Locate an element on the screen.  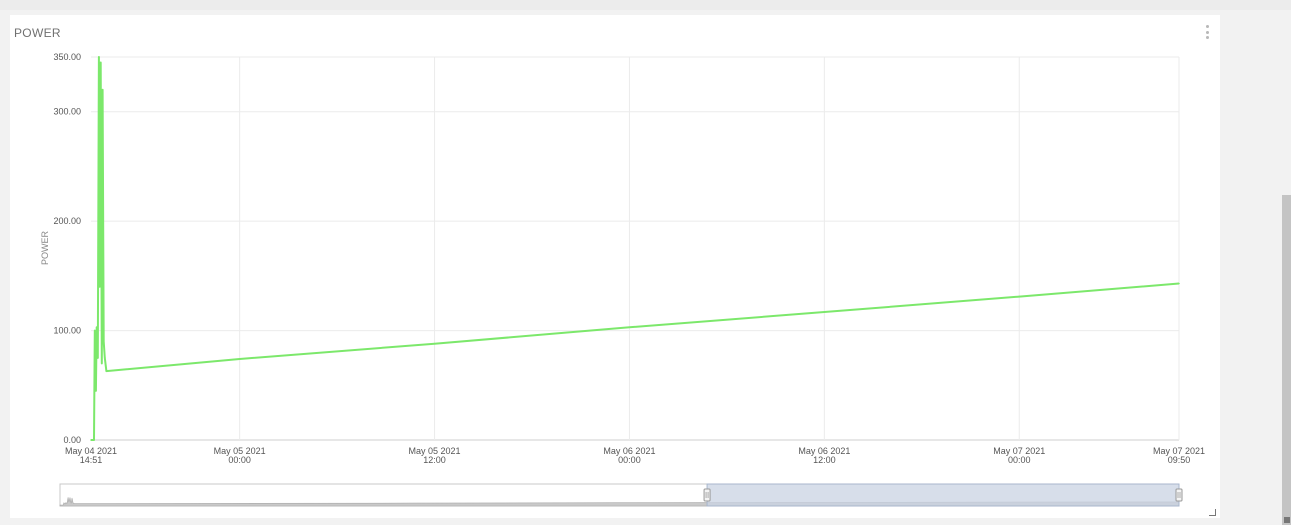
page-scrollbar is located at coordinates (1286, 360).